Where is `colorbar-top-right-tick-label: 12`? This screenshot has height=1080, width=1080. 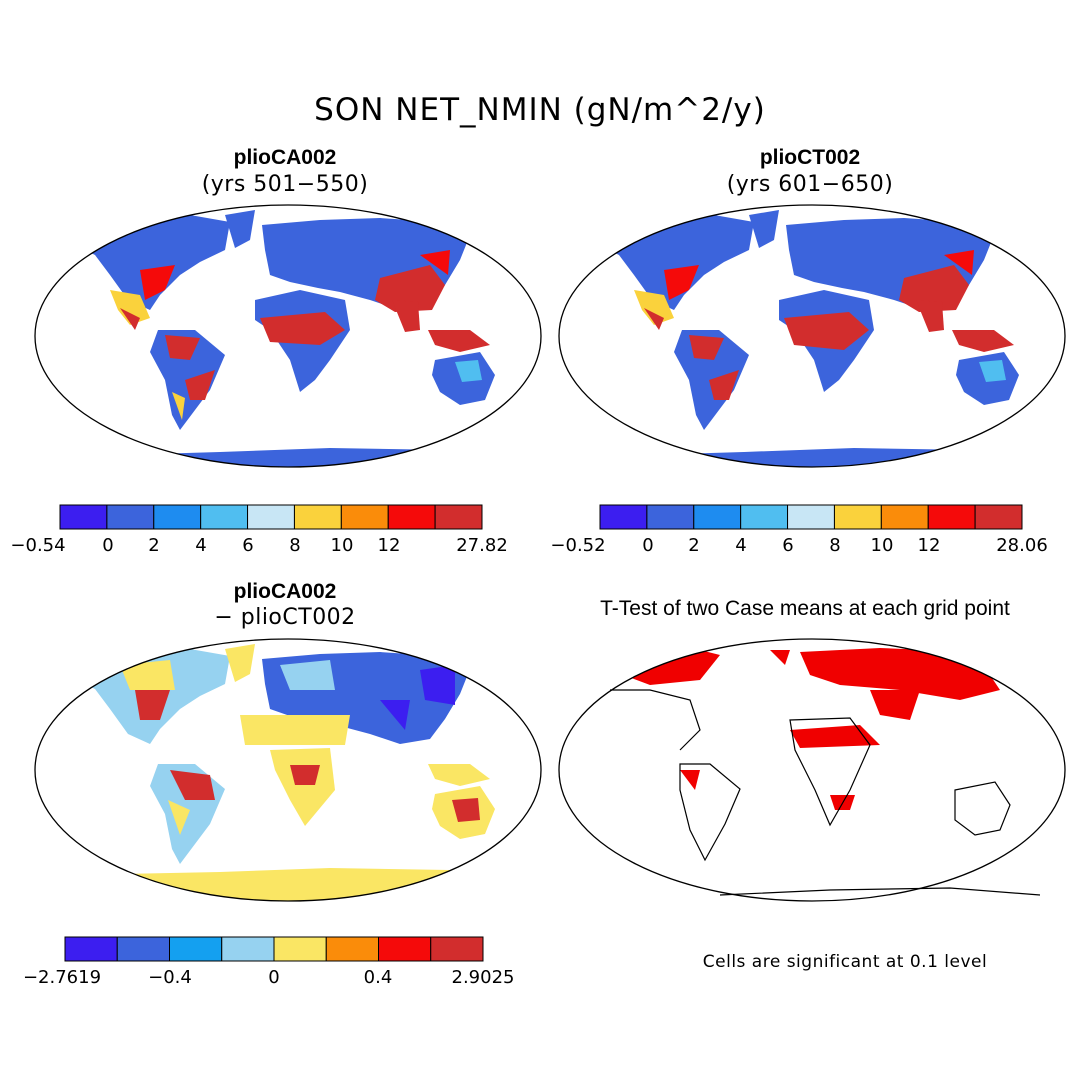
colorbar-top-right-tick-label: 12 is located at coordinates (929, 545).